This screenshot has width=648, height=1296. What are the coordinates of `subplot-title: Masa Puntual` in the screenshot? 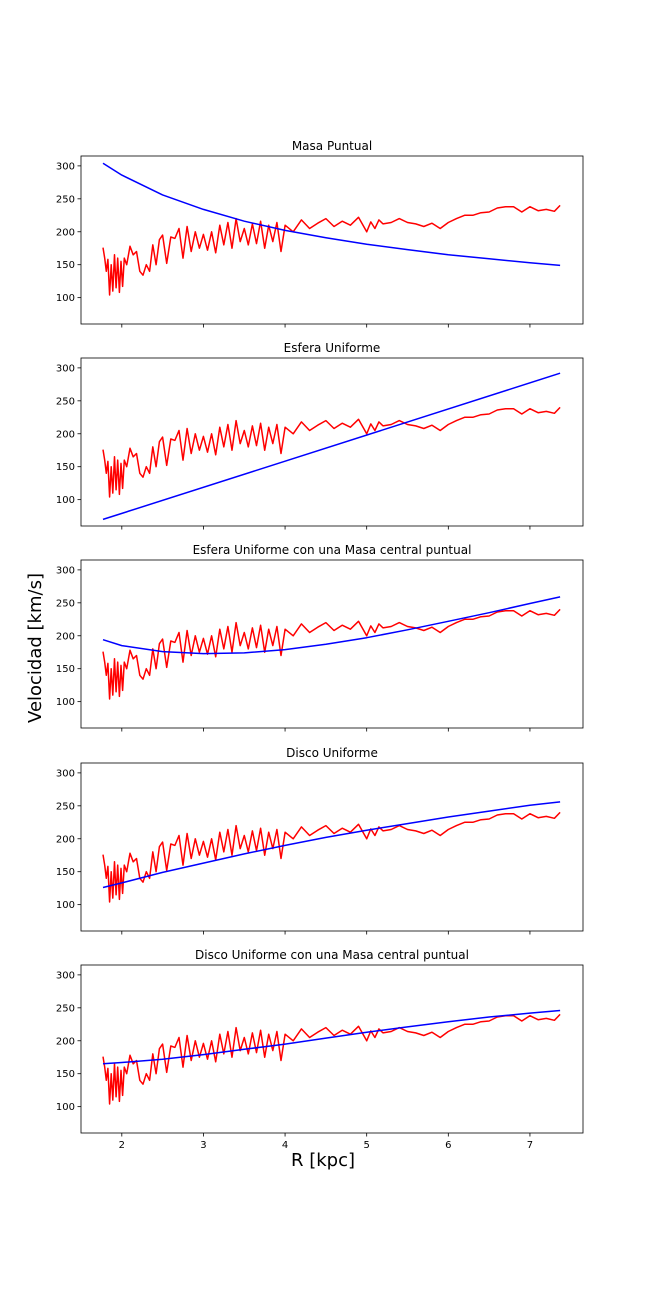 It's located at (332, 146).